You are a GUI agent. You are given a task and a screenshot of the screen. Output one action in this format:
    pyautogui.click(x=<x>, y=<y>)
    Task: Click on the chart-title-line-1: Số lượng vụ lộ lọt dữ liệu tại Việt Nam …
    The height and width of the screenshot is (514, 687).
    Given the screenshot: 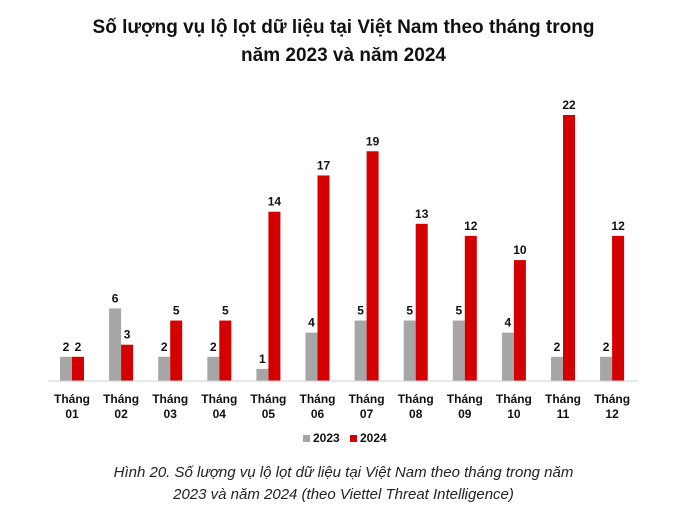 What is the action you would take?
    pyautogui.click(x=343, y=27)
    